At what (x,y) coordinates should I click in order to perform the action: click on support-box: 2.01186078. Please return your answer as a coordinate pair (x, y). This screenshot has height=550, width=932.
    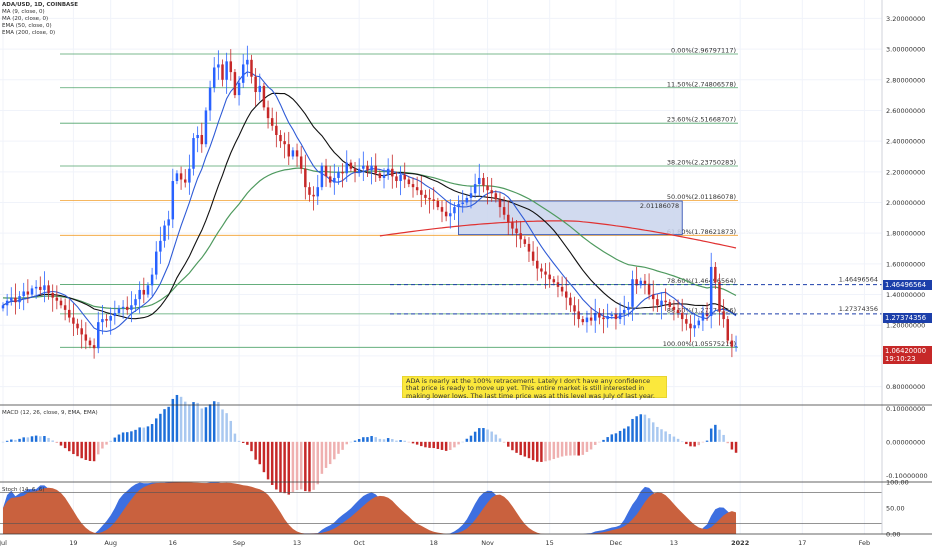
    Looking at the image, I should click on (570, 218).